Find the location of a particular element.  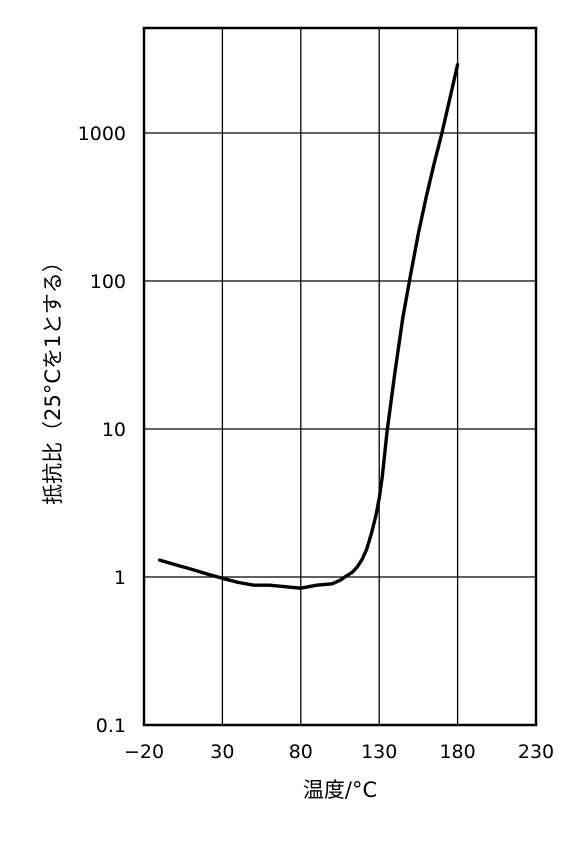

y-axis-tick-labels: 0.1 1 10 100 1000 is located at coordinates (102, 430).